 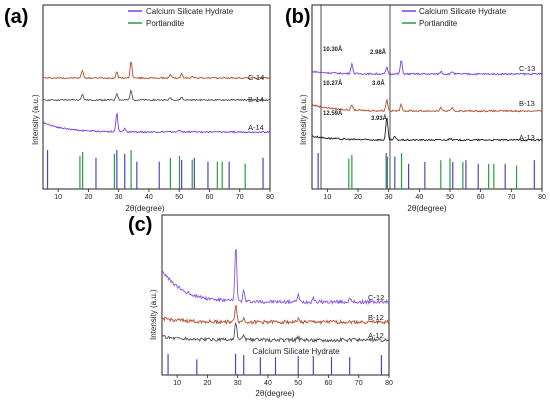 I want to click on panel-b-ticks: 10 20 30 40 50 60 70 80, so click(x=434, y=195).